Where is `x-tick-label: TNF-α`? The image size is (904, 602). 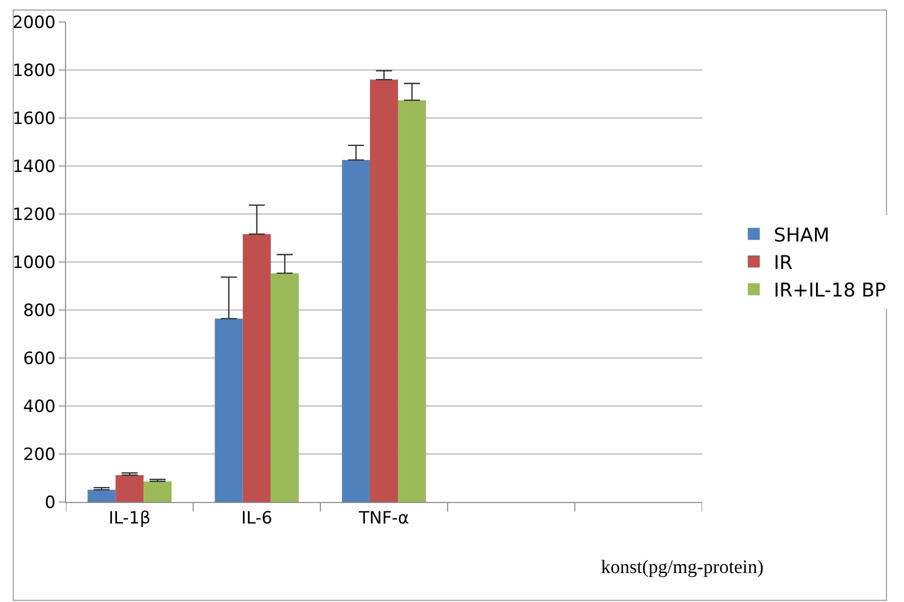 x-tick-label: TNF-α is located at coordinates (384, 518).